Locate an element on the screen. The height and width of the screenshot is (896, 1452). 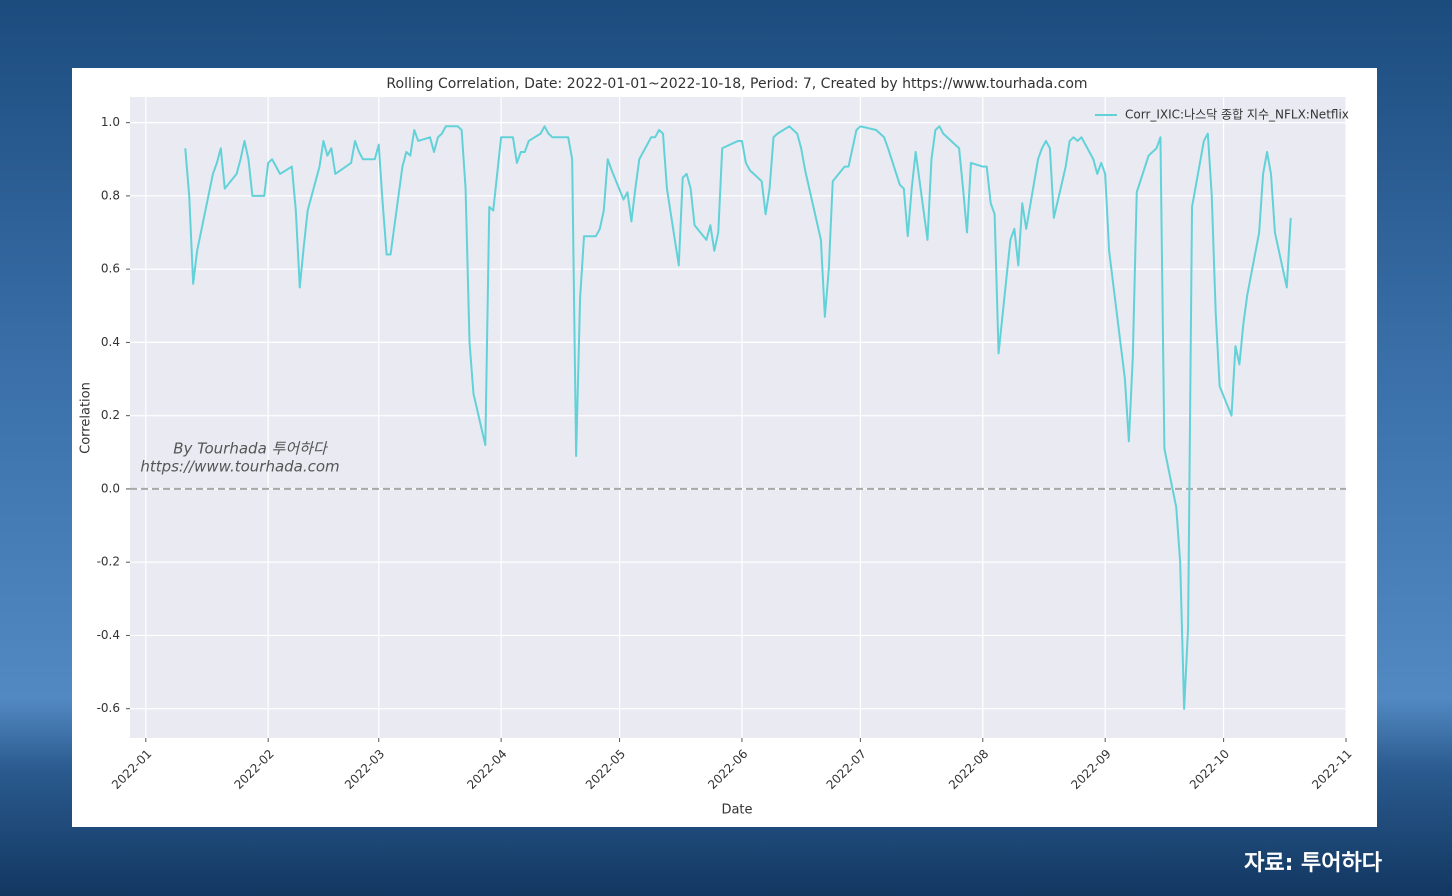
y-tick-label: 0.6 is located at coordinates (110, 269).